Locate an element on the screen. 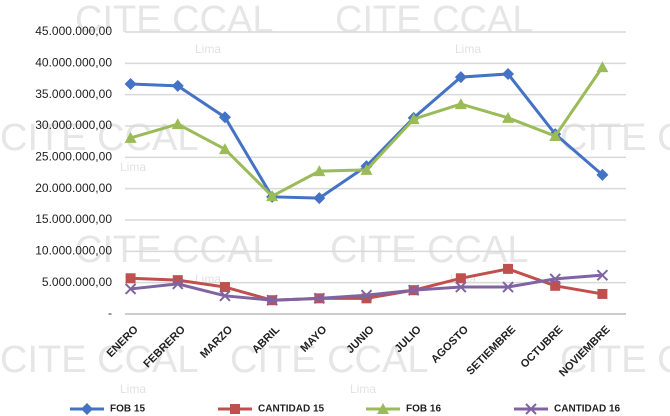 Image resolution: width=670 pixels, height=416 pixels. y-tick-label: - is located at coordinates (110, 313).